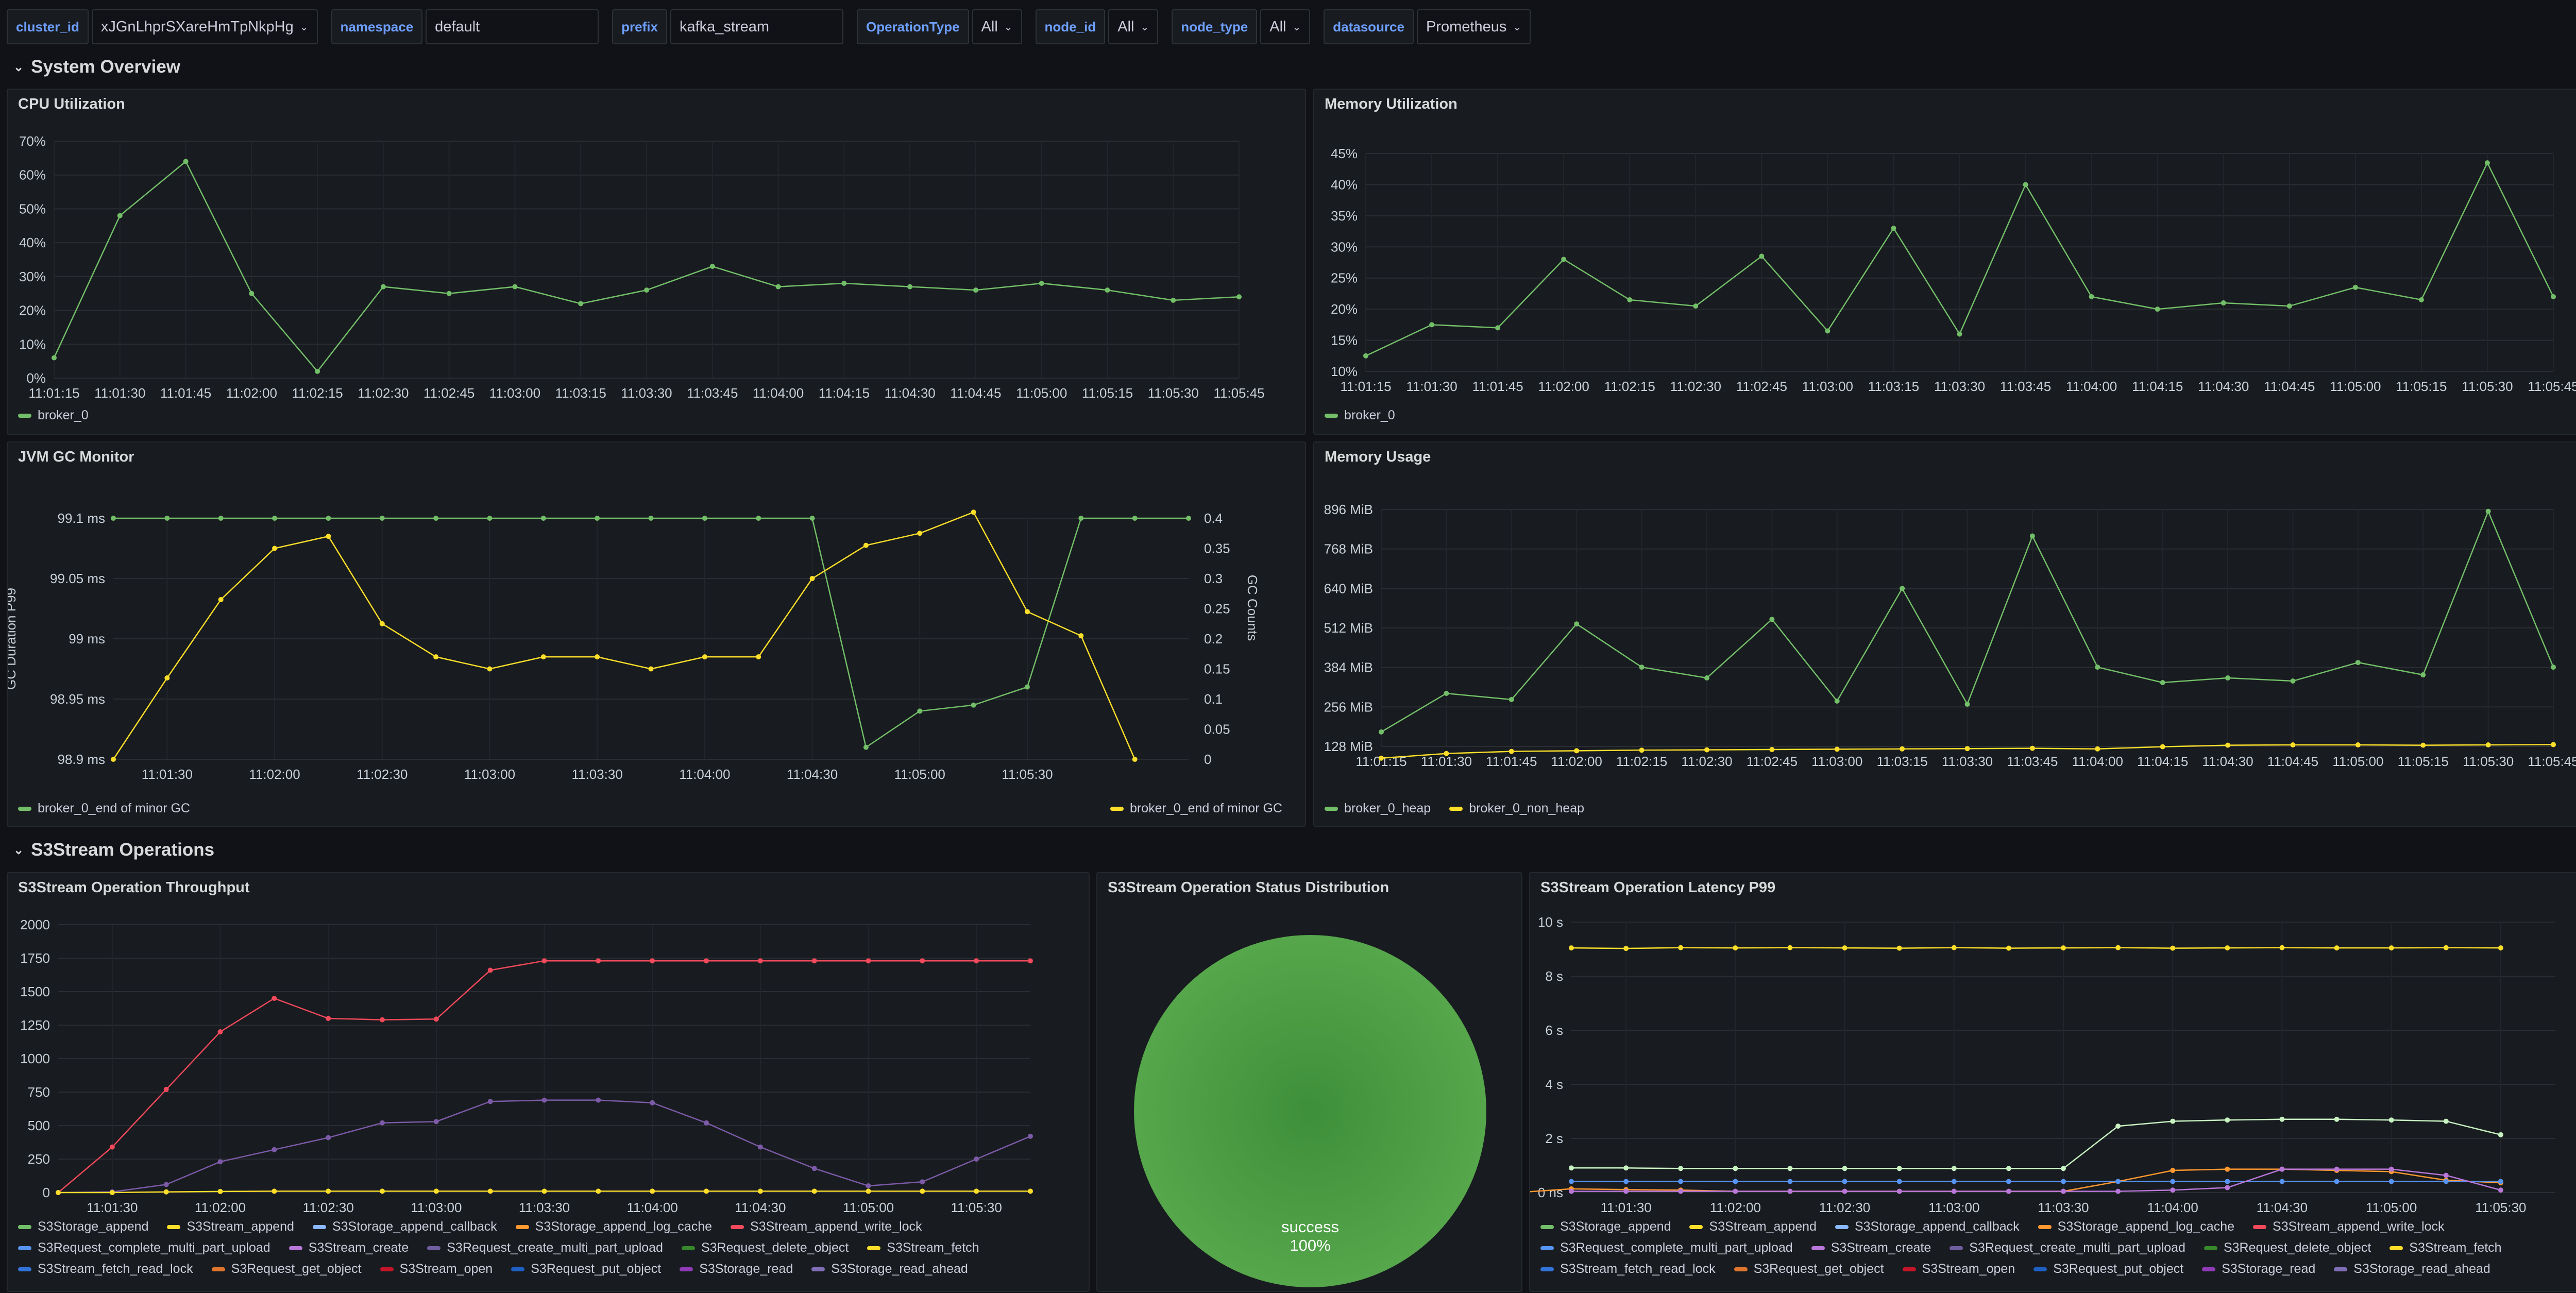 Image resolution: width=2576 pixels, height=1293 pixels. I want to click on x-tick-label: 11:02:30, so click(328, 1207).